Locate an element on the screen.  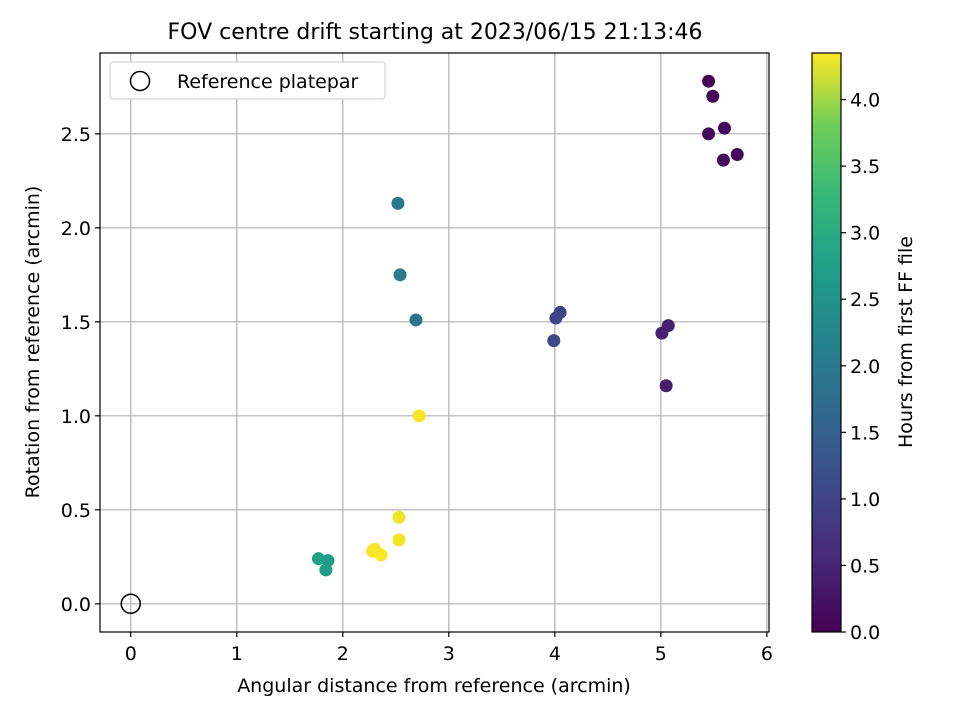
x-axis-ticks: 0 1 2 3 4 5 6 is located at coordinates (449, 648).